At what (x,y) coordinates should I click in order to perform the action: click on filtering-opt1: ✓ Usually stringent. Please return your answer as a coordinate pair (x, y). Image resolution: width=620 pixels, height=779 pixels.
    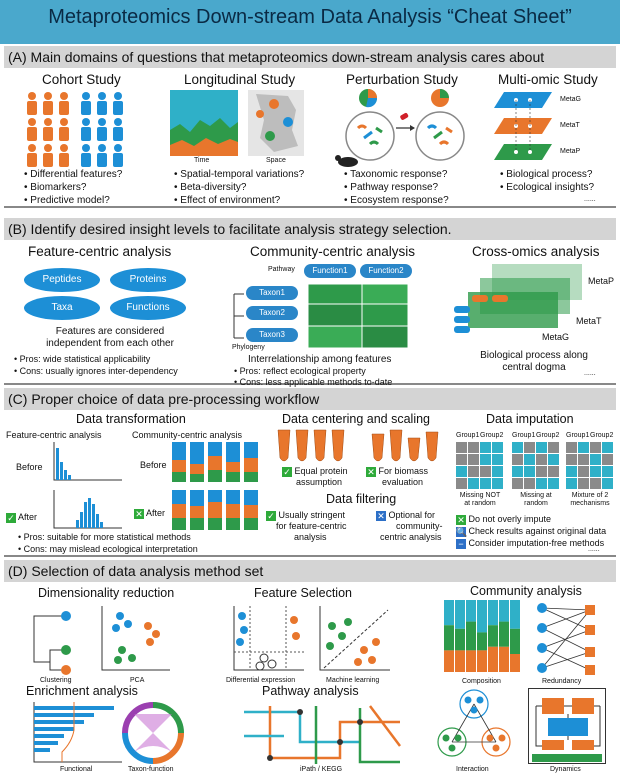
    Looking at the image, I should click on (305, 515).